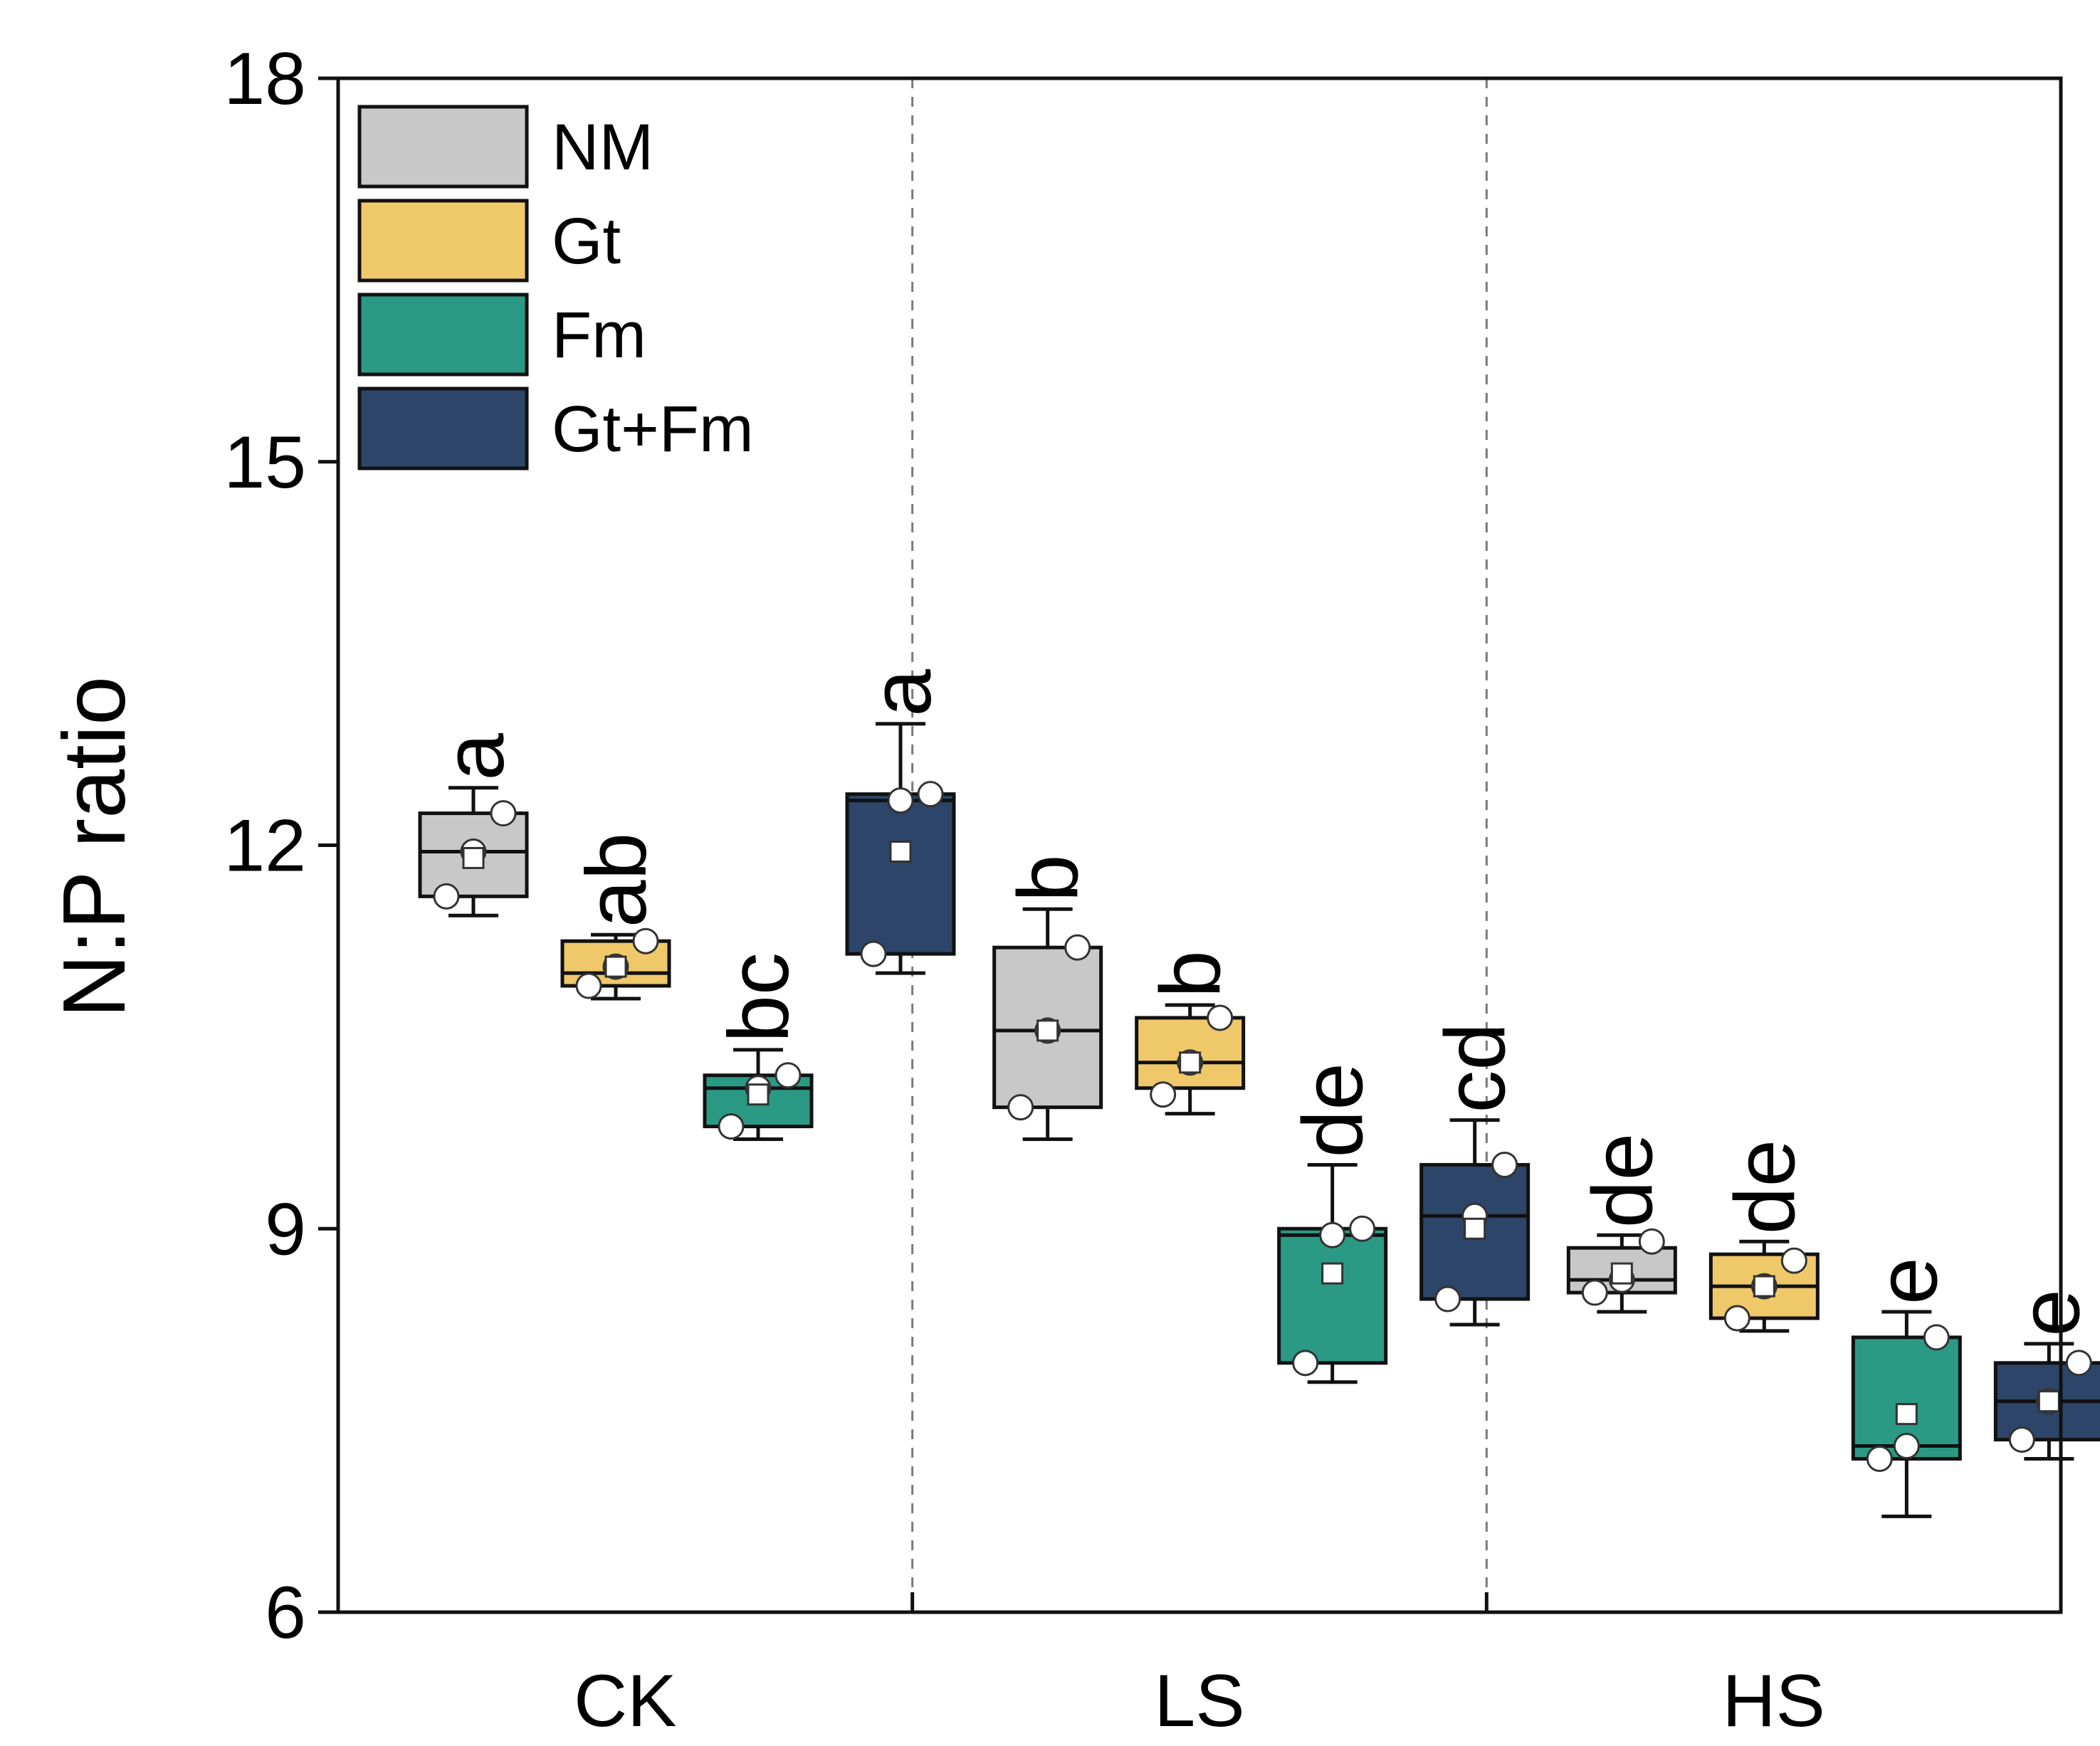 The image size is (2100, 1746). I want to click on y-tick-label: 15, so click(265, 462).